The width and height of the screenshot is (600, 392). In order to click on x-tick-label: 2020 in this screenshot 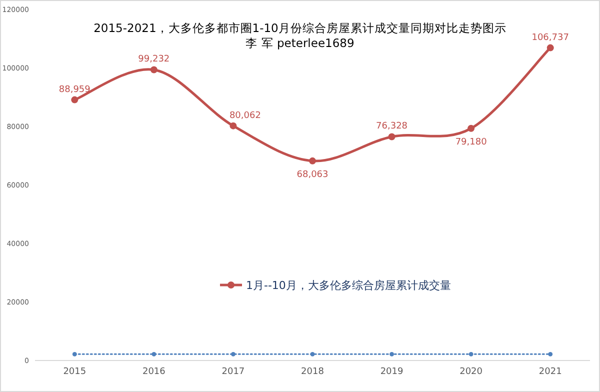, I will do `click(471, 372)`.